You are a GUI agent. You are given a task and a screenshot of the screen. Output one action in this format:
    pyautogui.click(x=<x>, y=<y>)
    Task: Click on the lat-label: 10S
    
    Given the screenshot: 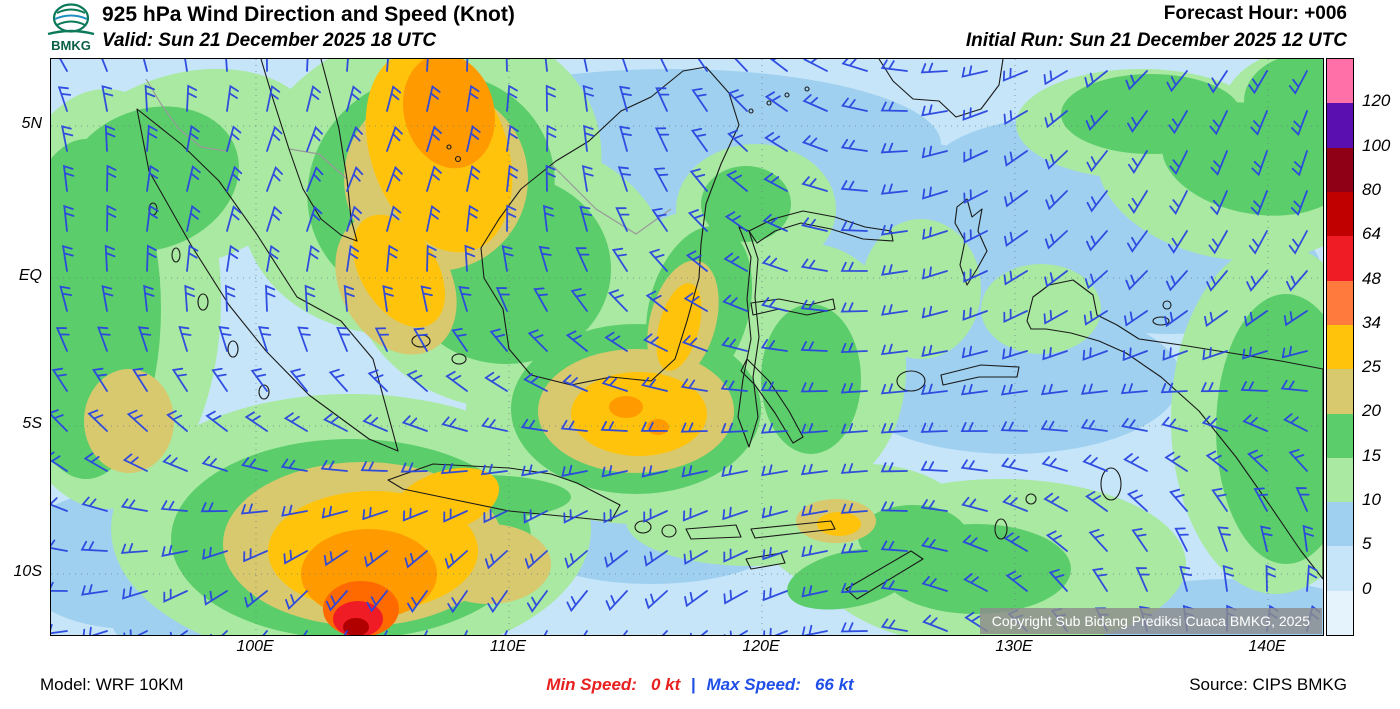 What is the action you would take?
    pyautogui.click(x=27, y=571)
    